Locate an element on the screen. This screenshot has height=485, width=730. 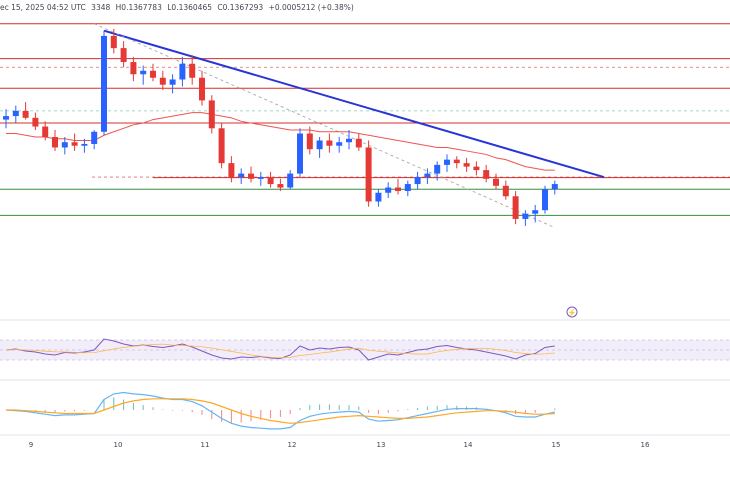
x-tick-label: 14 is located at coordinates (468, 445).